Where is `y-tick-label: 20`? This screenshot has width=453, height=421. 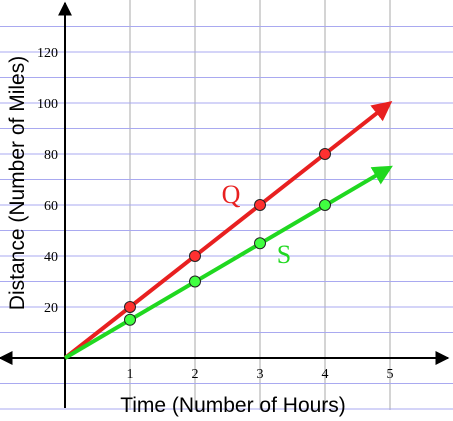 y-tick-label: 20 is located at coordinates (51, 308).